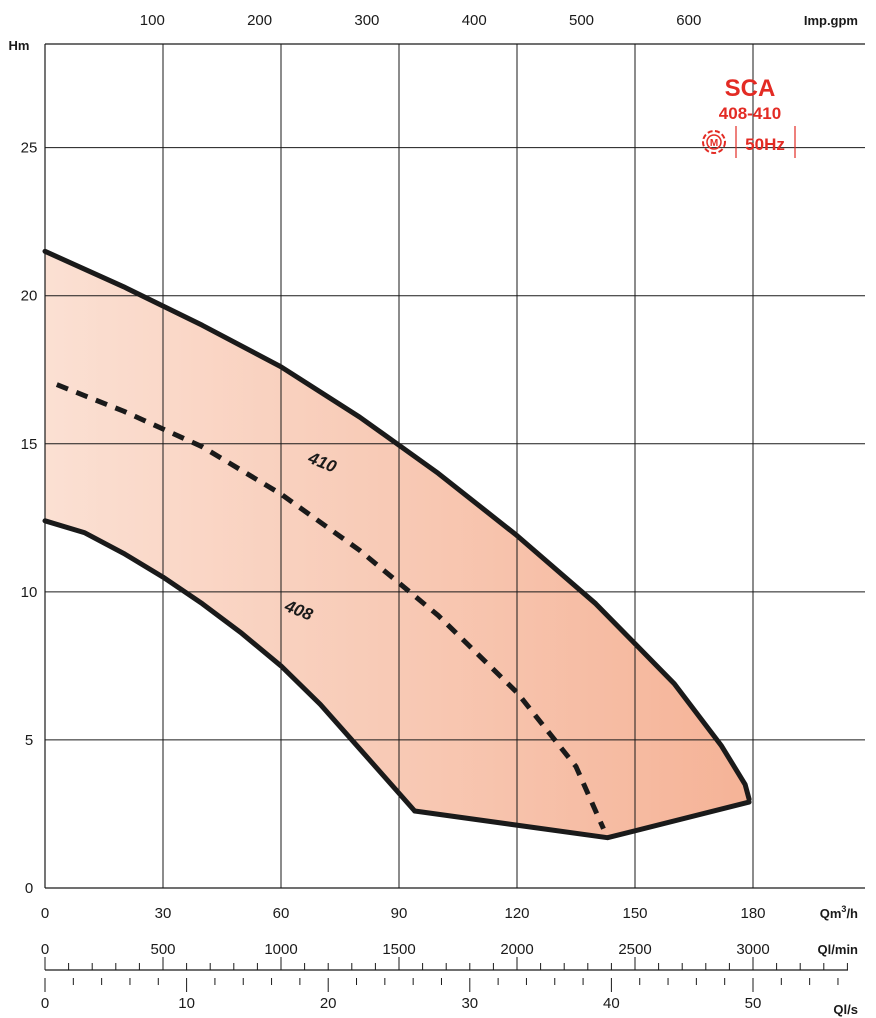 The width and height of the screenshot is (876, 1018). Describe the element at coordinates (688, 20) in the screenshot. I see `top-tick-label: 600` at that location.